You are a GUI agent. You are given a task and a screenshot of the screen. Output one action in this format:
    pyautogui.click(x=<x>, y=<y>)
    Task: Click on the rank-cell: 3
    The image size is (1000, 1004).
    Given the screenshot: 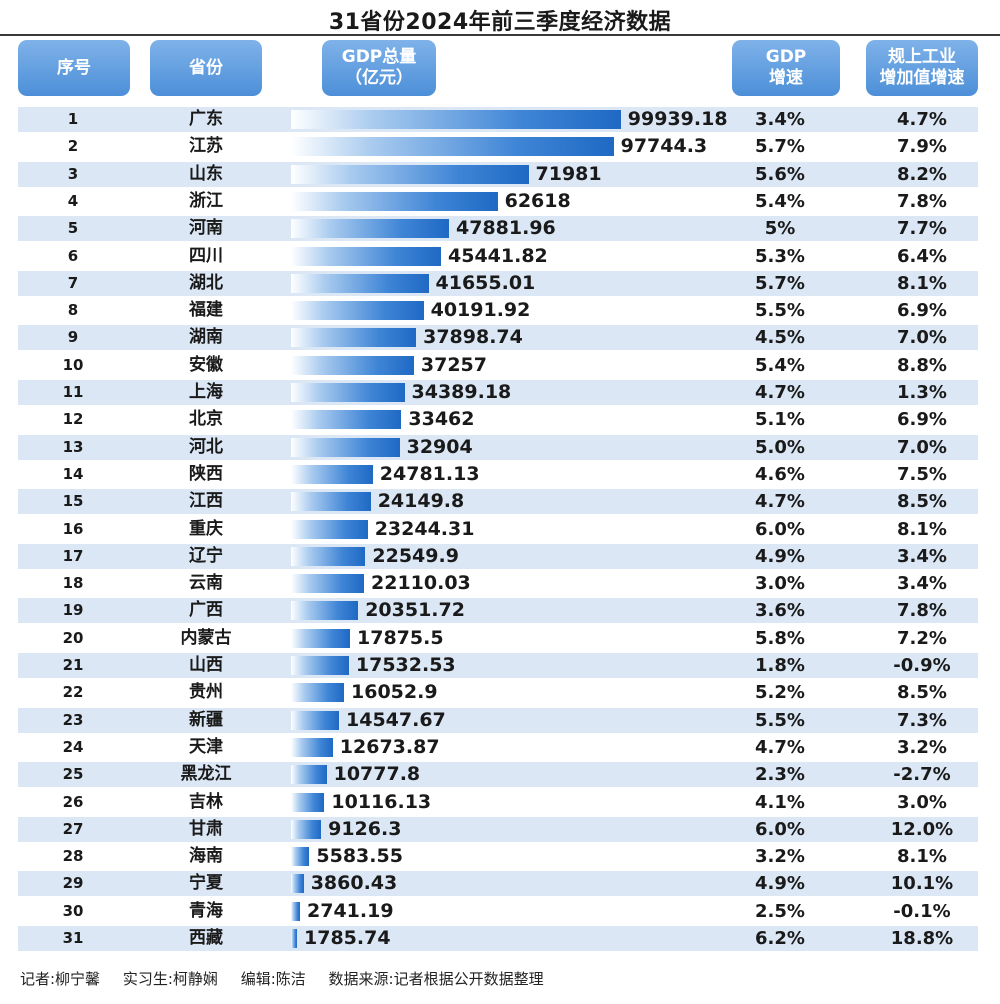 What is the action you would take?
    pyautogui.click(x=73, y=173)
    